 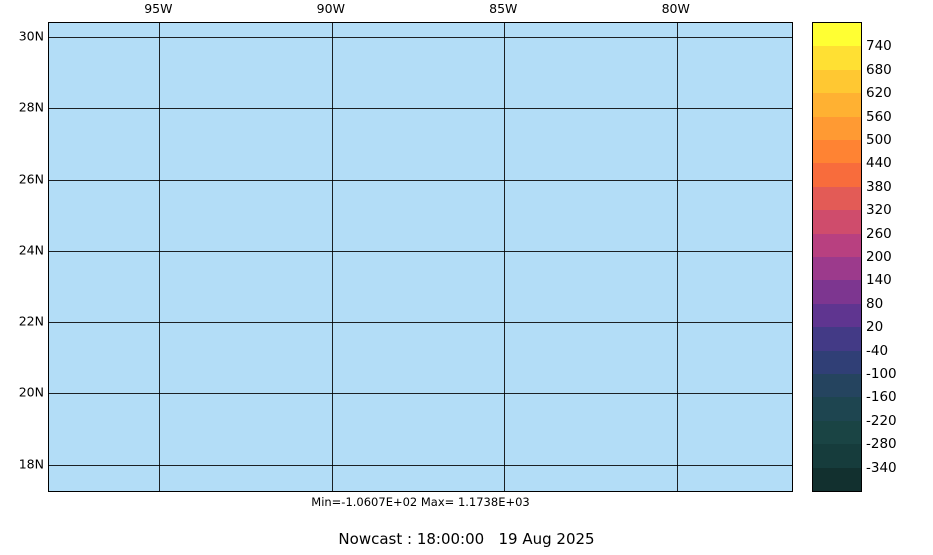 I want to click on colorbar-tick-label: -160, so click(x=881, y=397).